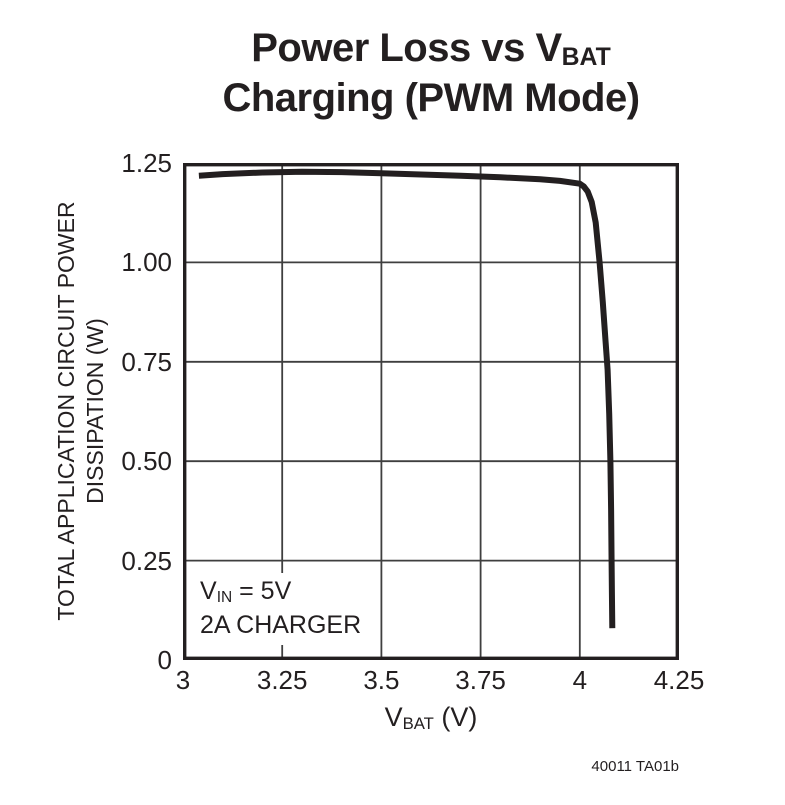 The height and width of the screenshot is (805, 785). What do you see at coordinates (635, 766) in the screenshot?
I see `figure-id: 40011 TA01b` at bounding box center [635, 766].